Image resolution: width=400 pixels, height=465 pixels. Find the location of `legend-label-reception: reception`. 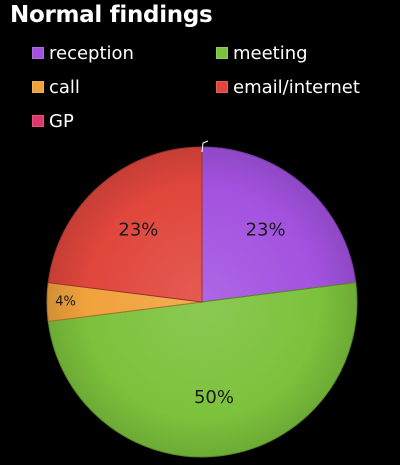

legend-label-reception: reception is located at coordinates (91, 53).